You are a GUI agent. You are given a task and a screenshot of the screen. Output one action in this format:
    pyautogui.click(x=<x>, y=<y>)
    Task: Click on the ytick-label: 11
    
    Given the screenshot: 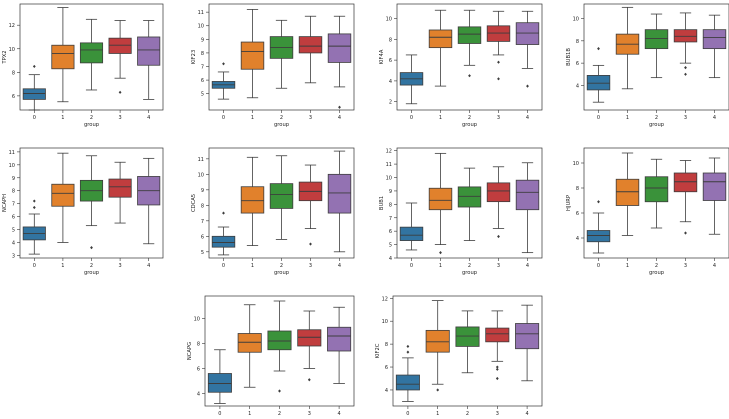 What is the action you would take?
    pyautogui.click(x=12, y=153)
    